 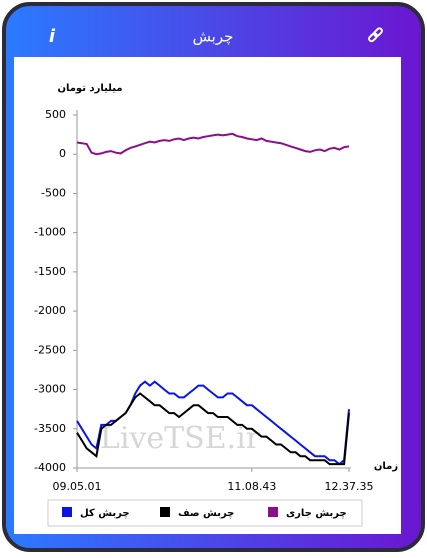 What do you see at coordinates (77, 486) in the screenshot?
I see `x-tick-label: 09.05.01` at bounding box center [77, 486].